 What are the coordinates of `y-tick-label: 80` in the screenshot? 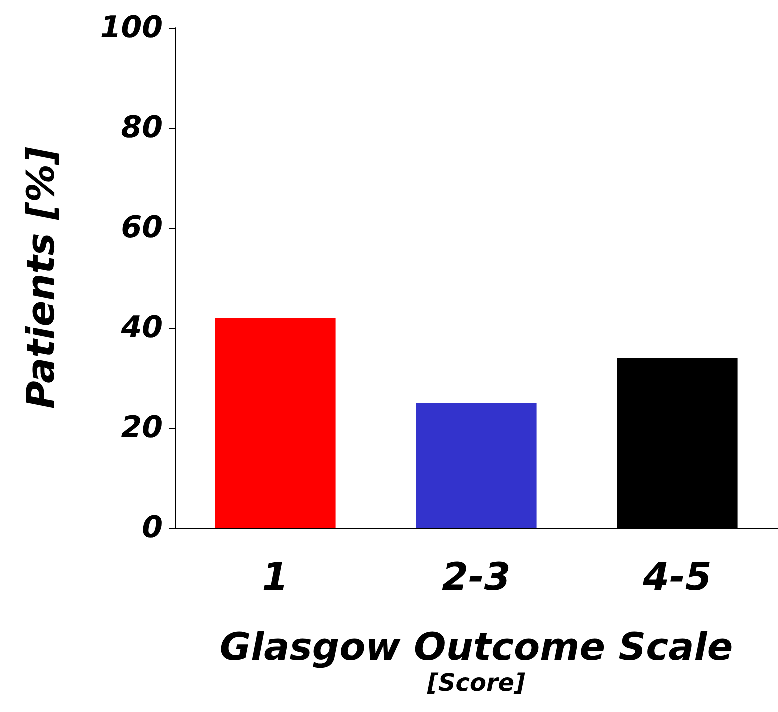 It's located at (142, 128).